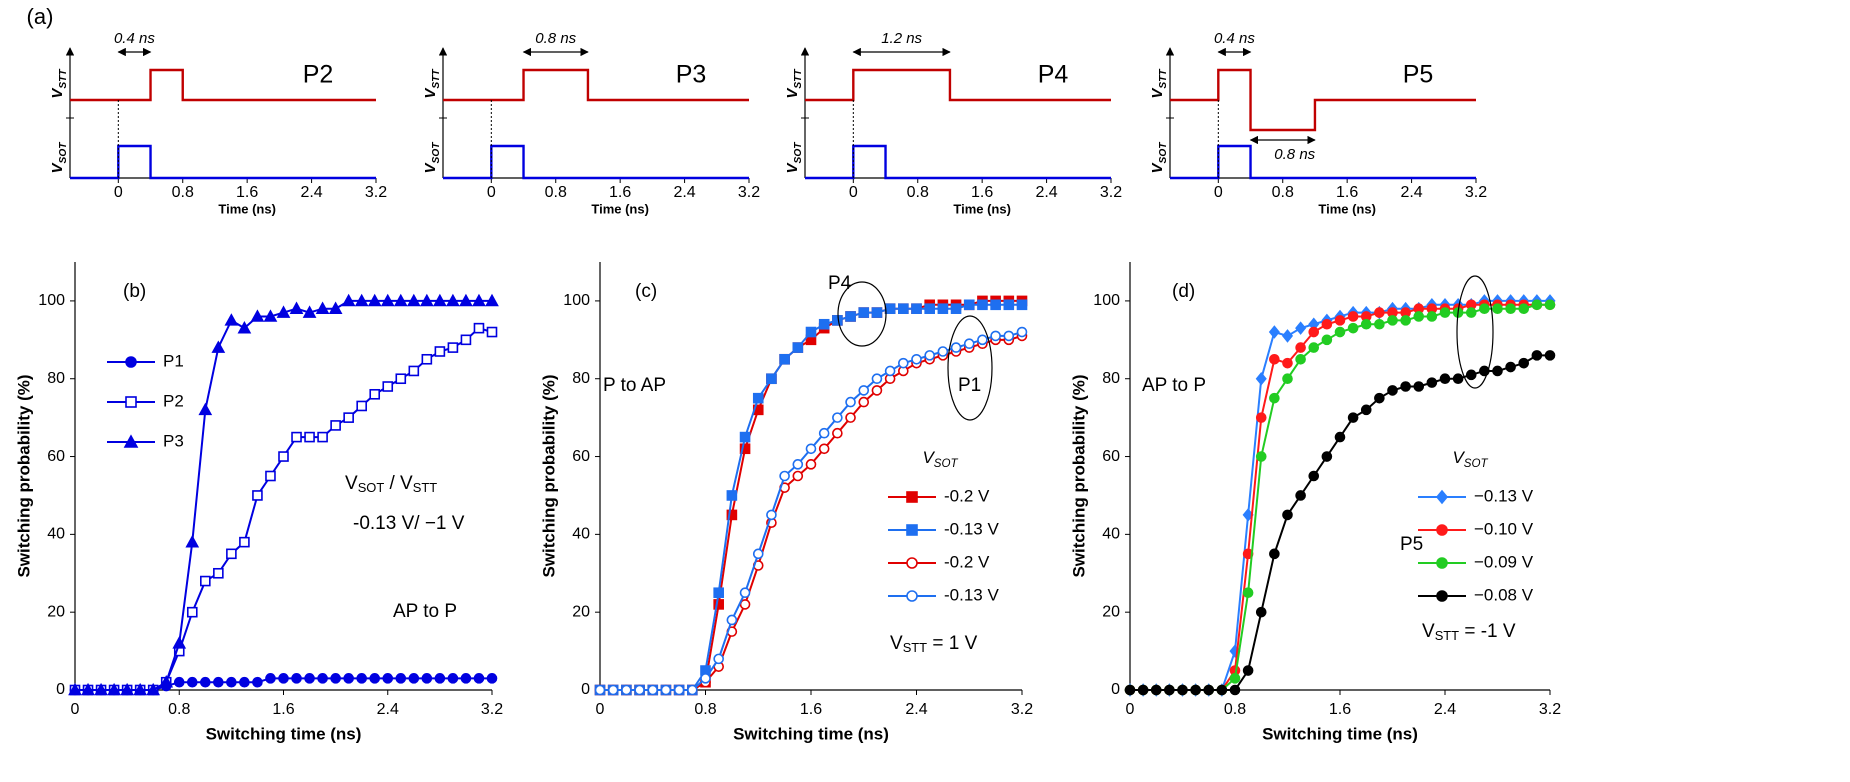 The height and width of the screenshot is (782, 1850). What do you see at coordinates (1504, 561) in the screenshot?
I see `legend-label: −0.09 V` at bounding box center [1504, 561].